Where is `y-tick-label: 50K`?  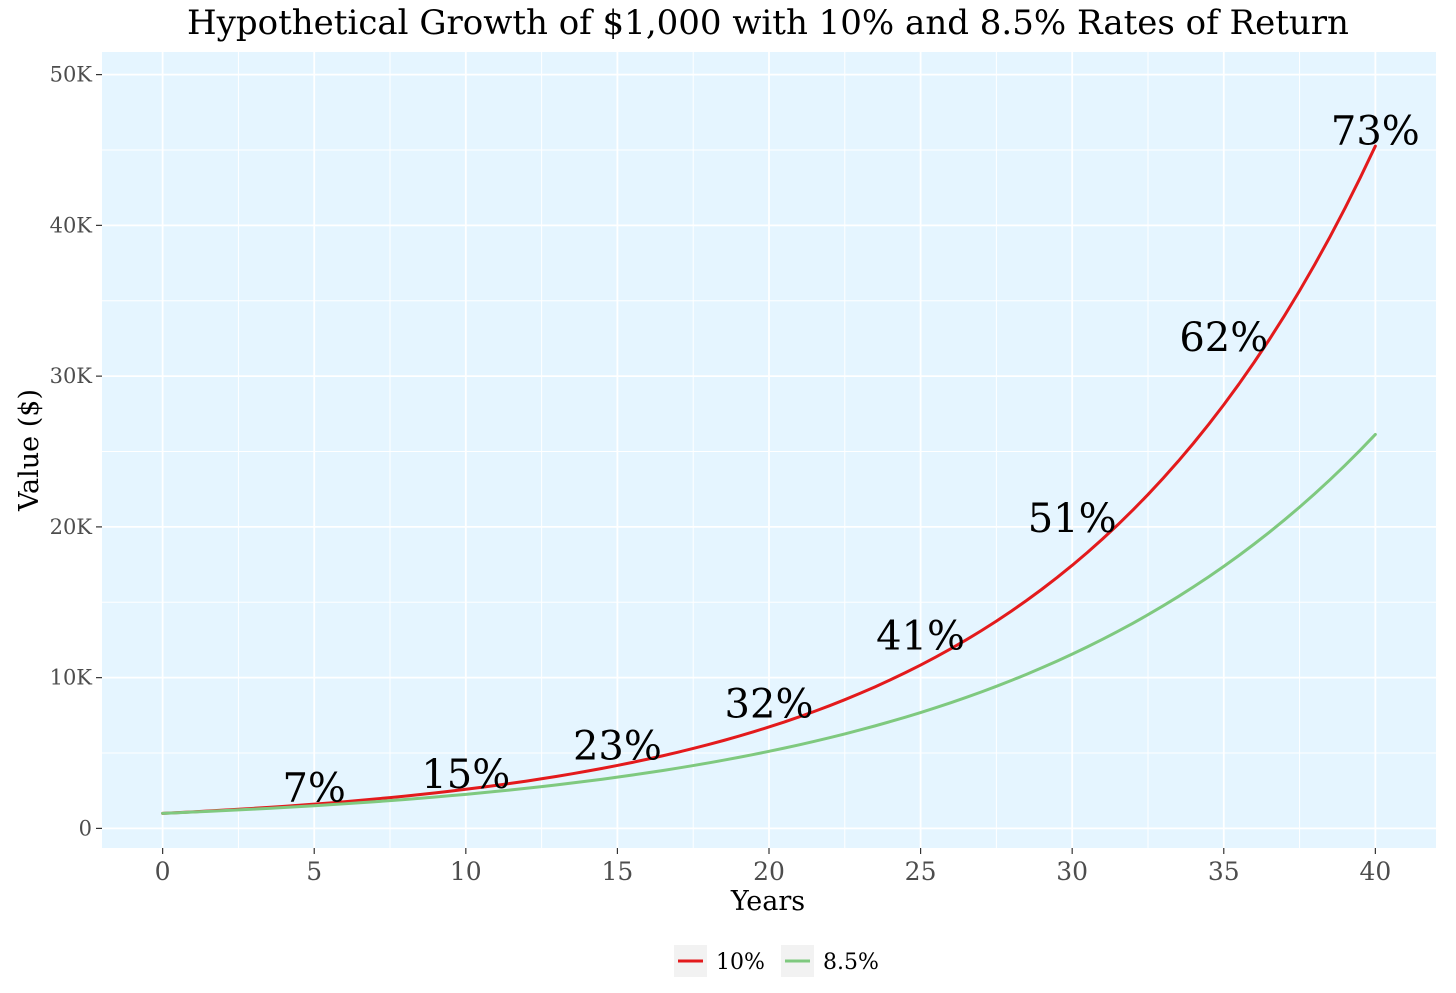
y-tick-label: 50K is located at coordinates (71, 75).